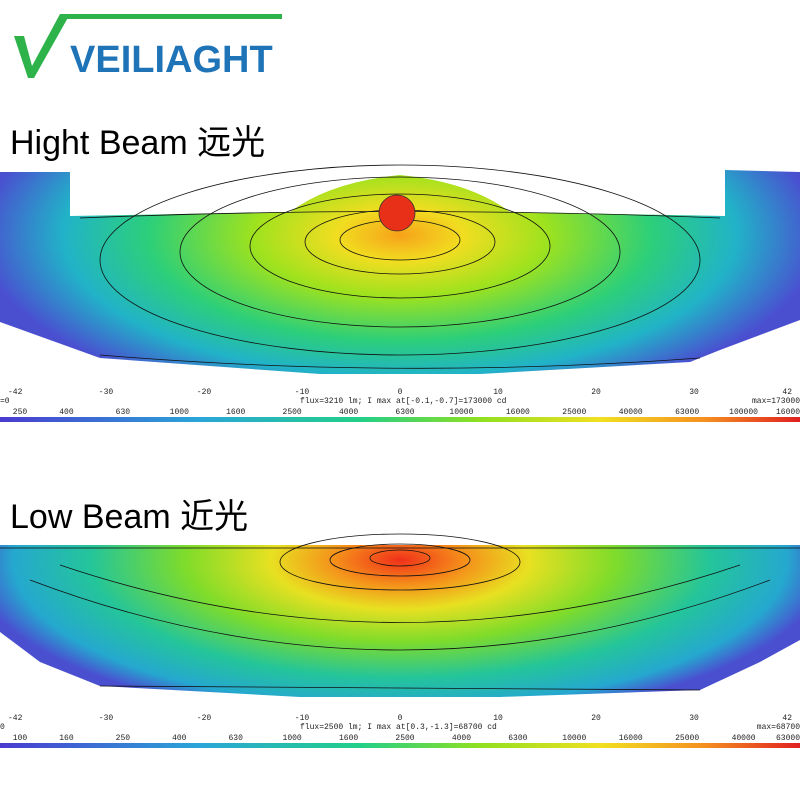  What do you see at coordinates (171, 16) in the screenshot?
I see `logo-bar` at bounding box center [171, 16].